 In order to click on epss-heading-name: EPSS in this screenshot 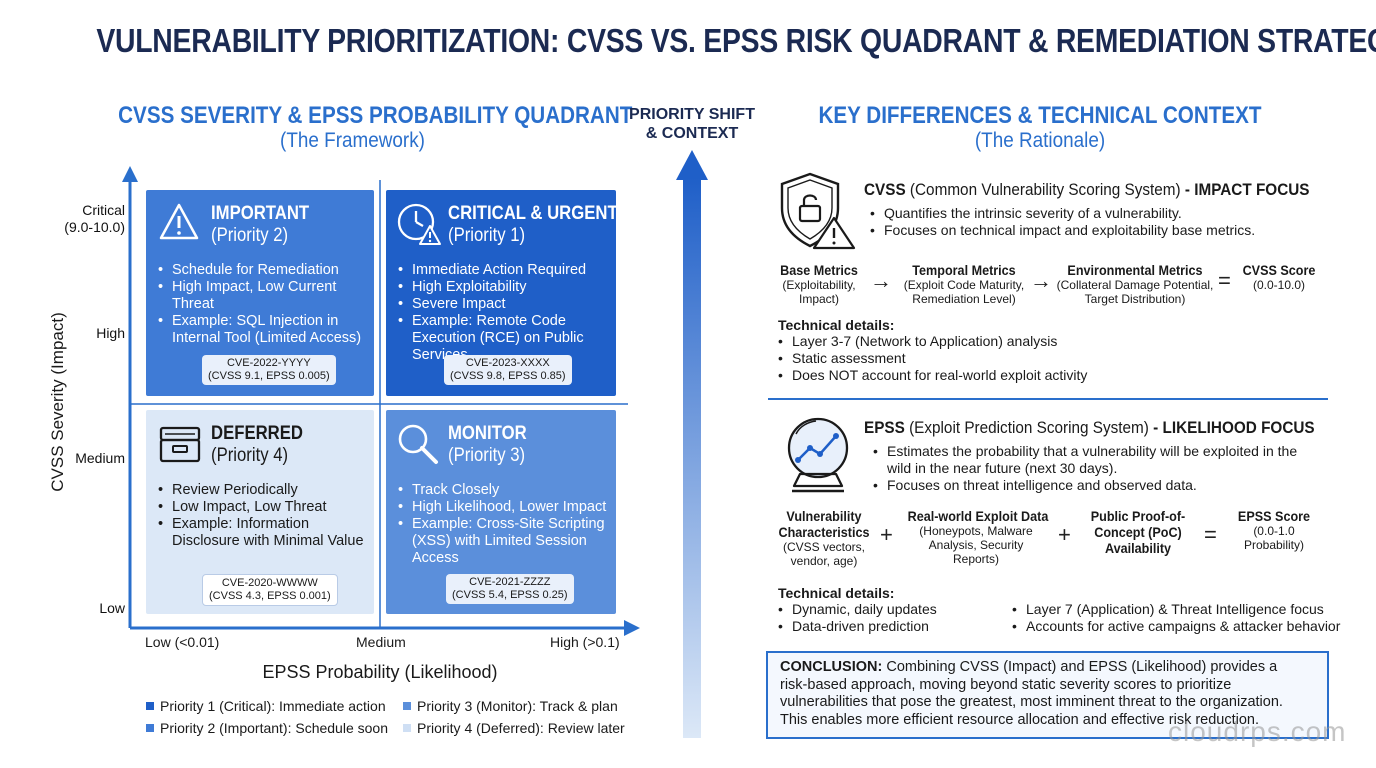, I will do `click(884, 427)`.